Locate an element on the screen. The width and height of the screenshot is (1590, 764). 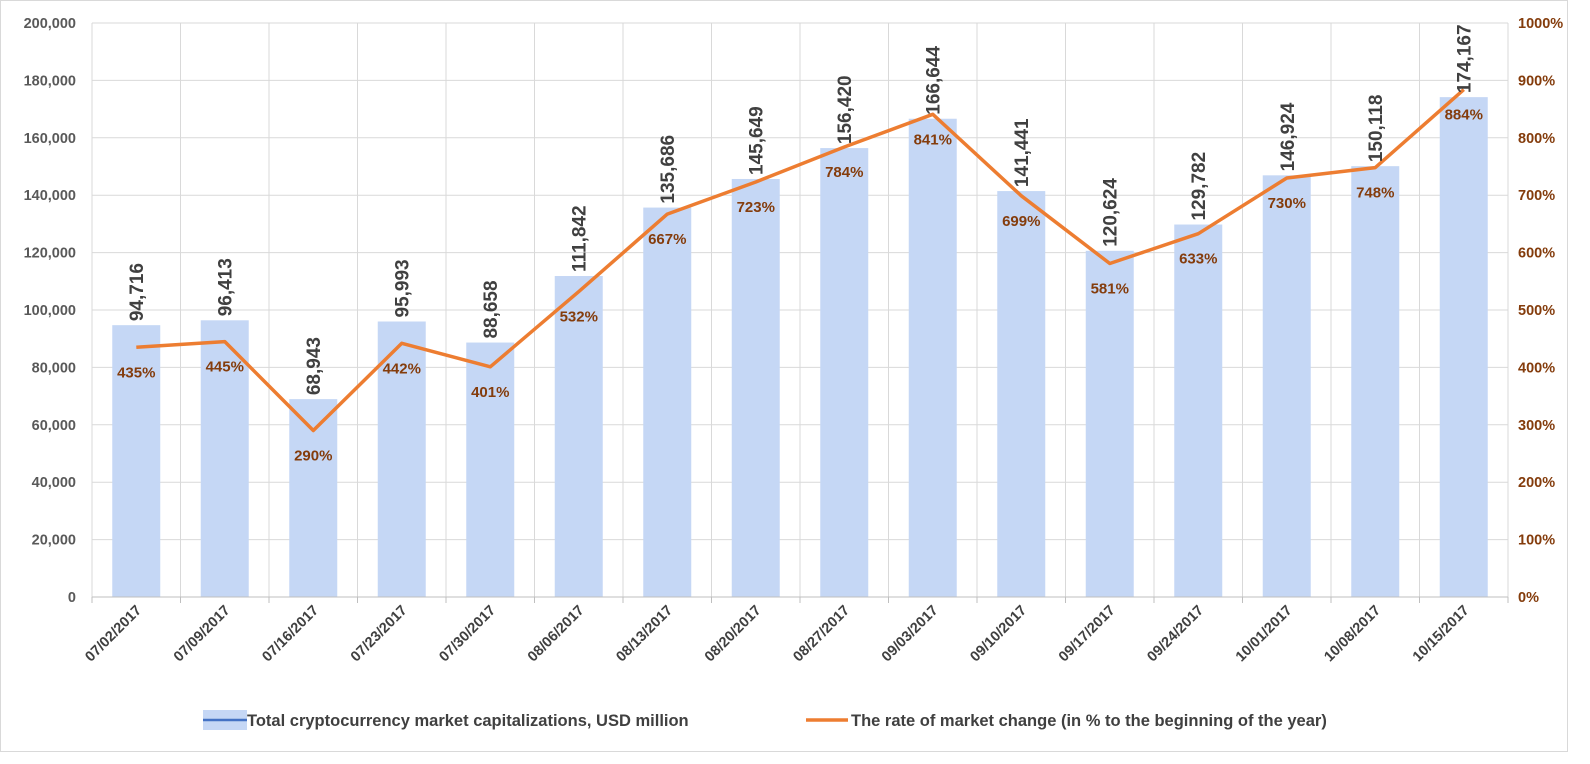
y-right-tick-label: 1000% is located at coordinates (1540, 24).